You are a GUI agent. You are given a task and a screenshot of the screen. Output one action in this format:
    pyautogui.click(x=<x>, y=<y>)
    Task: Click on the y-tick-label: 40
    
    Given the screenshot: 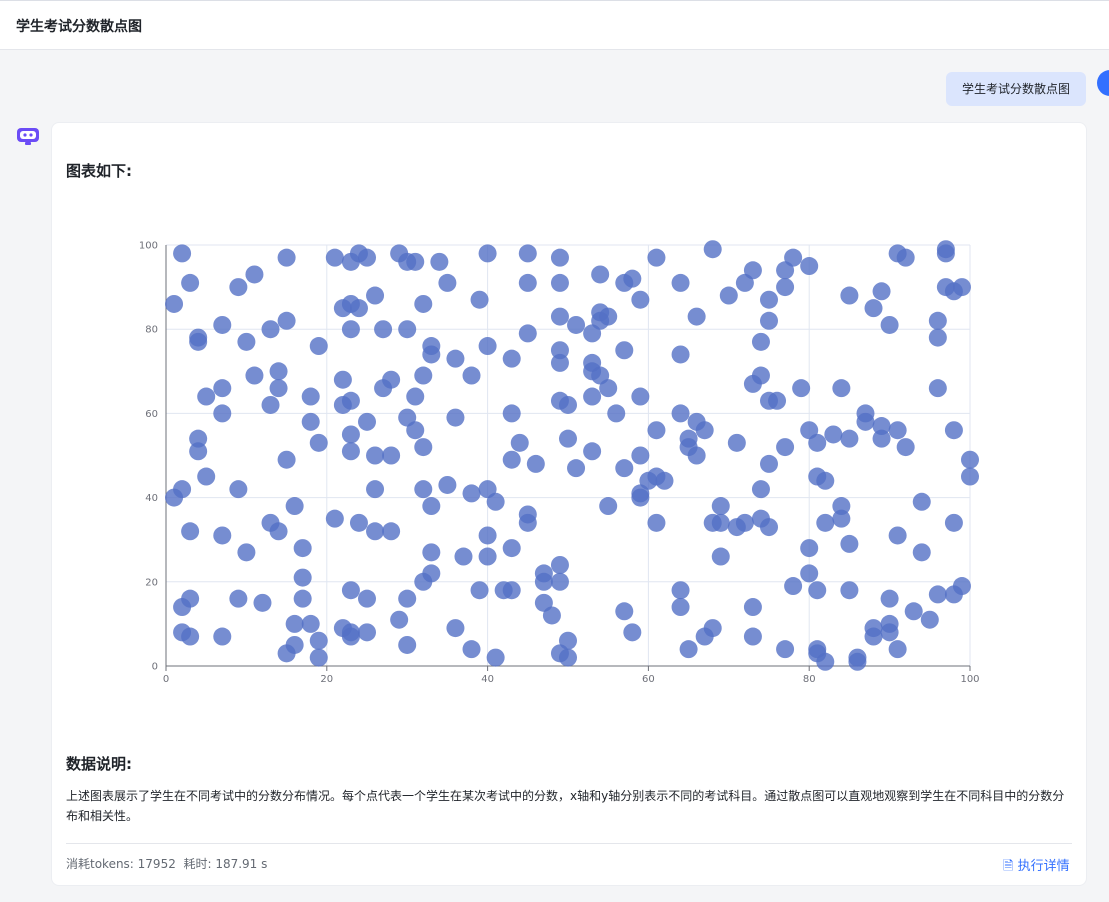 What is the action you would take?
    pyautogui.click(x=151, y=498)
    